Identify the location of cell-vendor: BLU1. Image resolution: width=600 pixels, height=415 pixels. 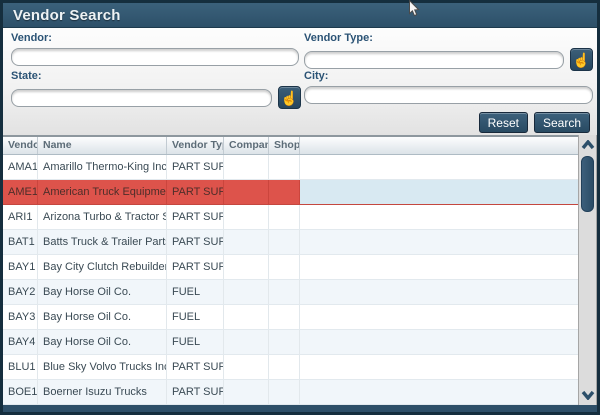
(20, 367).